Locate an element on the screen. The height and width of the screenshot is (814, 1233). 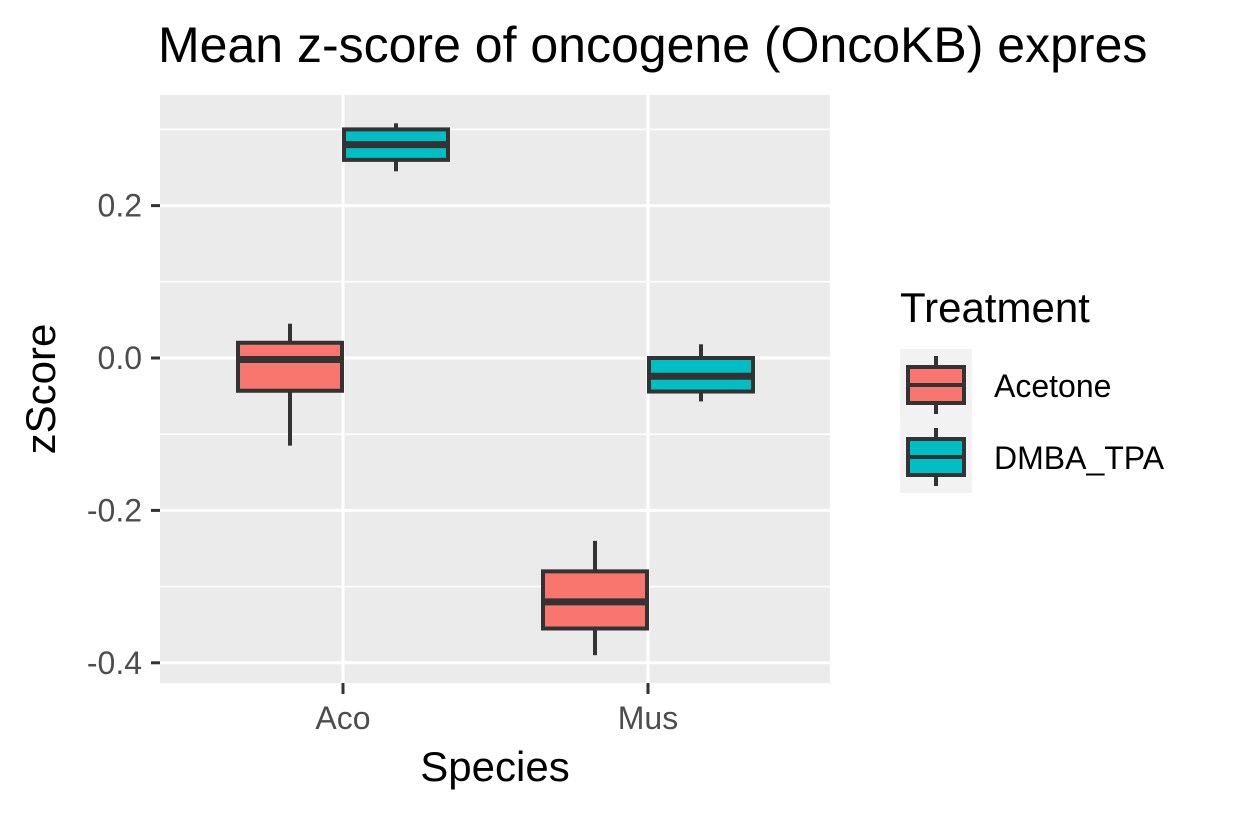
y-tick-label: 0.0 is located at coordinates (120, 358).